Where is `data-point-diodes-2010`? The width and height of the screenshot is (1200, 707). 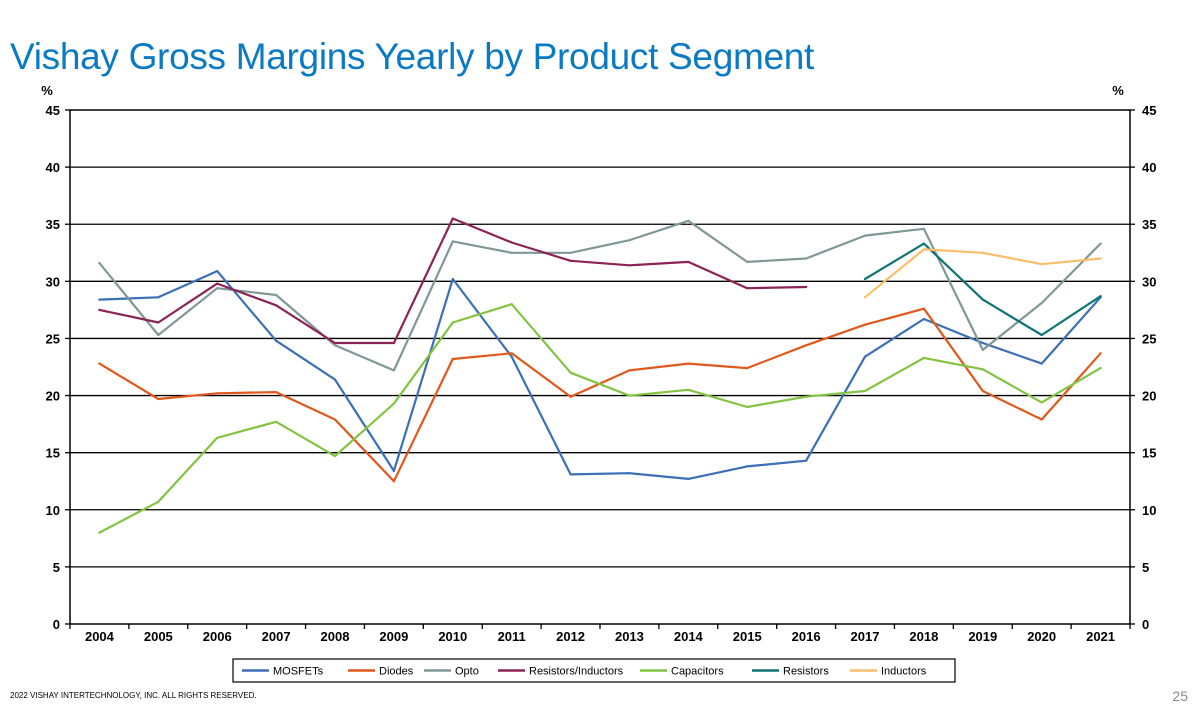
data-point-diodes-2010 is located at coordinates (452, 359).